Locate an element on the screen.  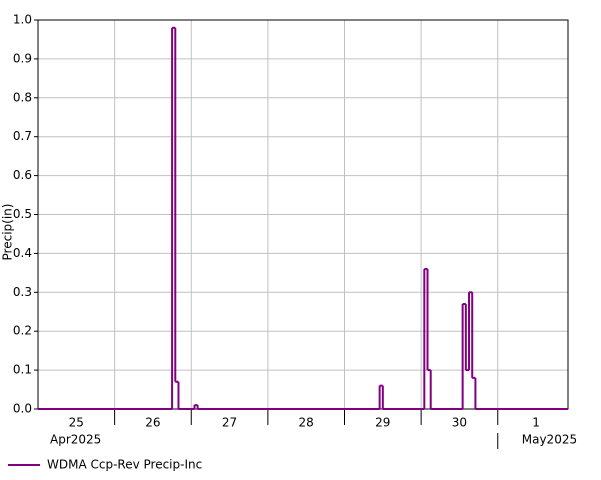
y-tick-label: 0.6 is located at coordinates (22, 175).